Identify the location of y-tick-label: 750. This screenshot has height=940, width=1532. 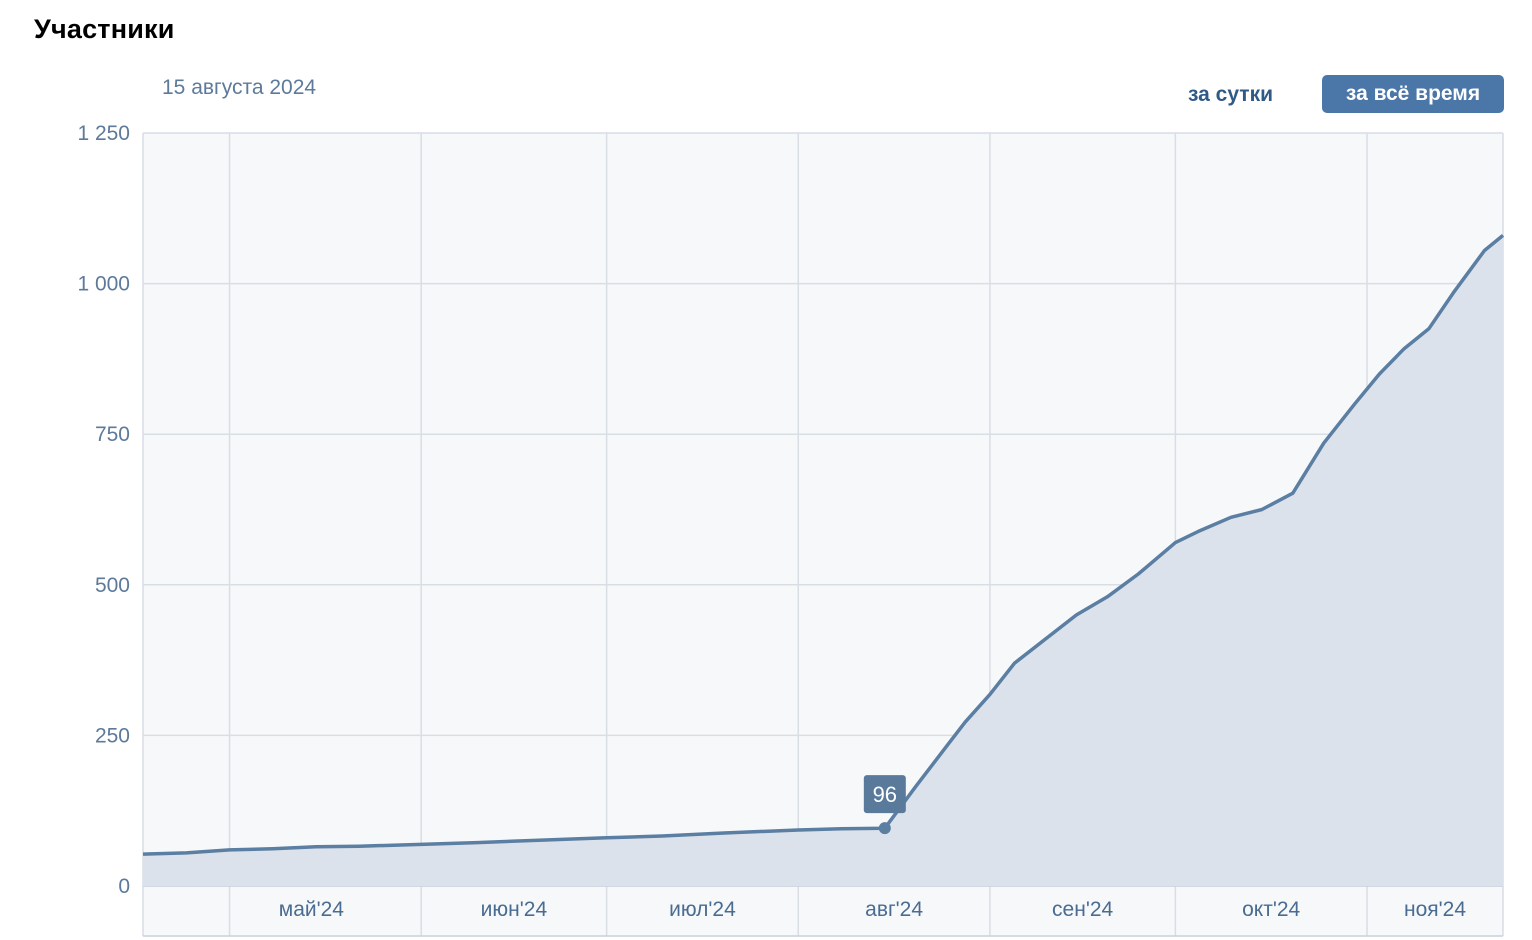
(112, 434).